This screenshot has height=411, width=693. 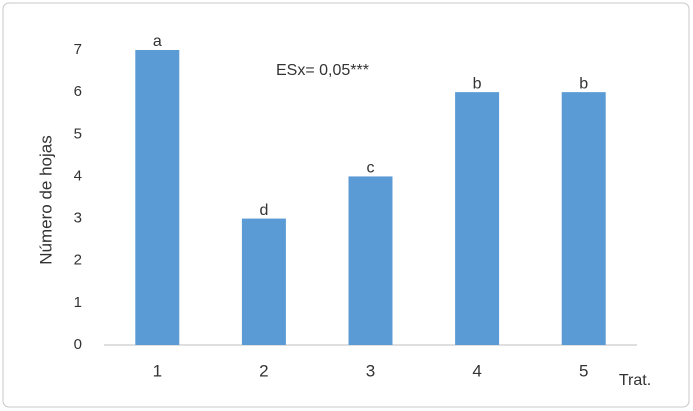 What do you see at coordinates (78, 218) in the screenshot?
I see `y-tick-label: 3` at bounding box center [78, 218].